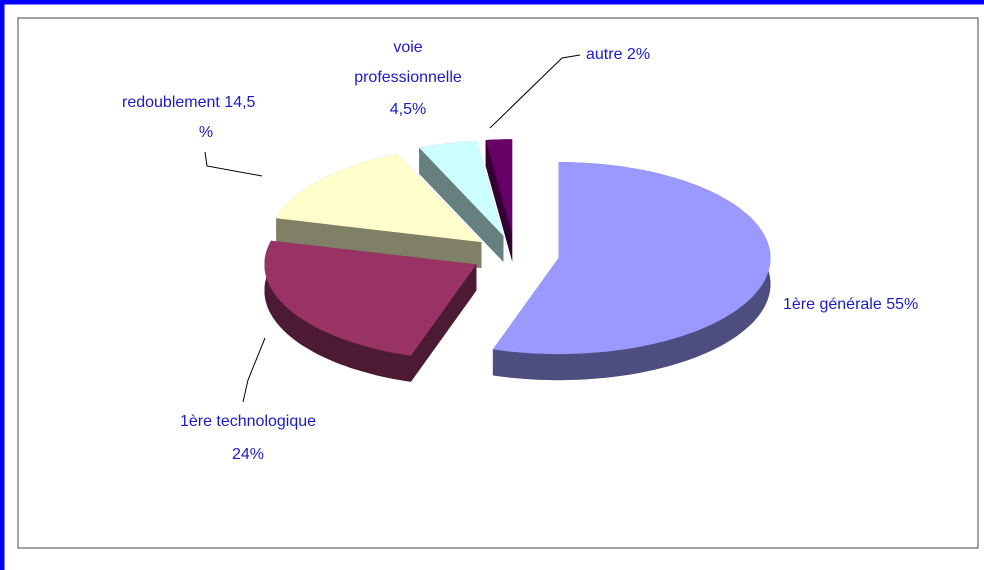  Describe the element at coordinates (902, 304) in the screenshot. I see `value-label: 55%` at that location.